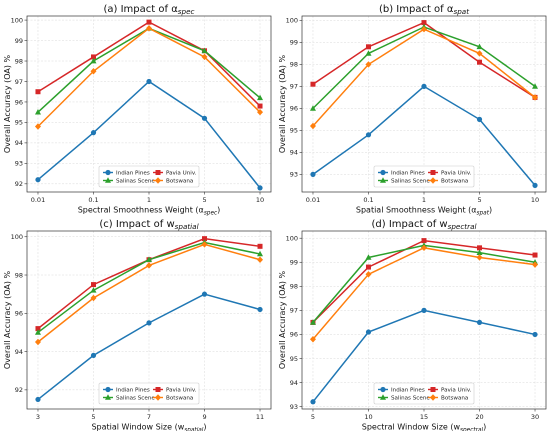 The width and height of the screenshot is (550, 431). I want to click on x-axis-label: Spatial Window Size (wspatial), so click(148, 427).